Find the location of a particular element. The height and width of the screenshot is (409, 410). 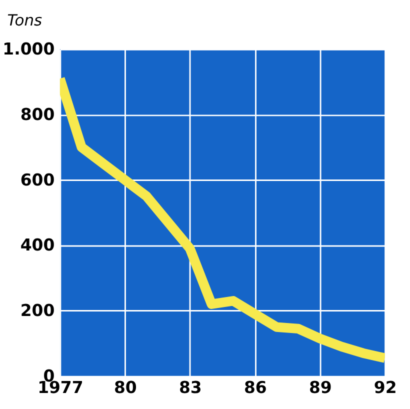

x-tick-label: 86 is located at coordinates (255, 387).